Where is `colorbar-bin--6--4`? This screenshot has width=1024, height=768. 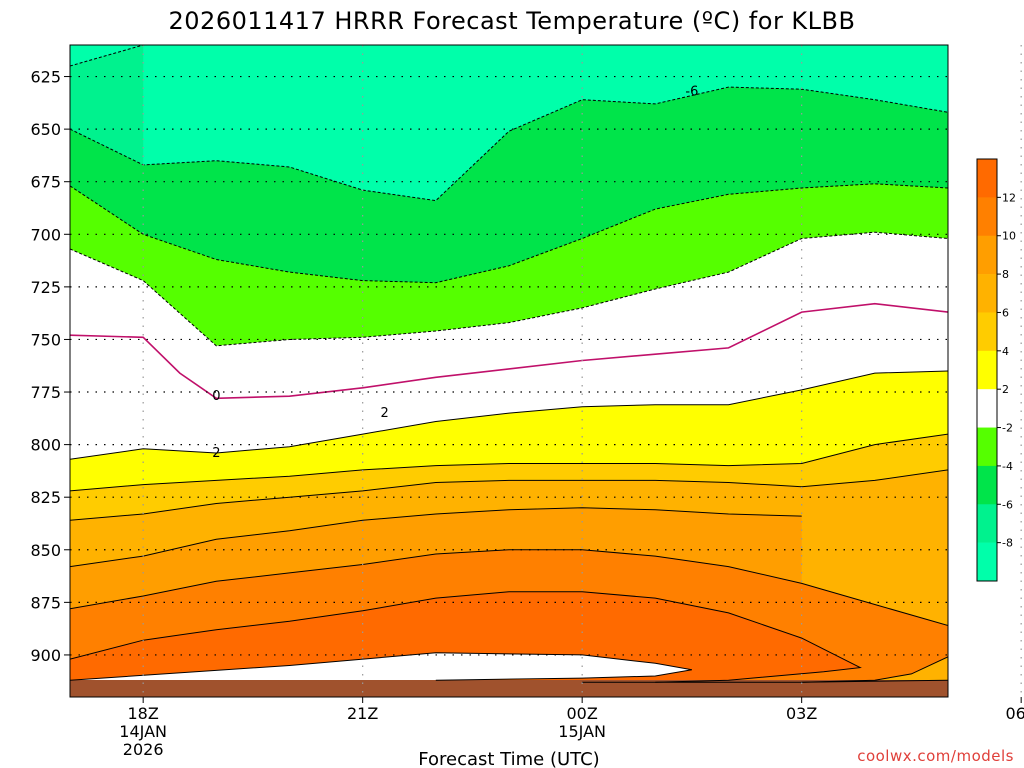
colorbar-bin--6--4 is located at coordinates (987, 485).